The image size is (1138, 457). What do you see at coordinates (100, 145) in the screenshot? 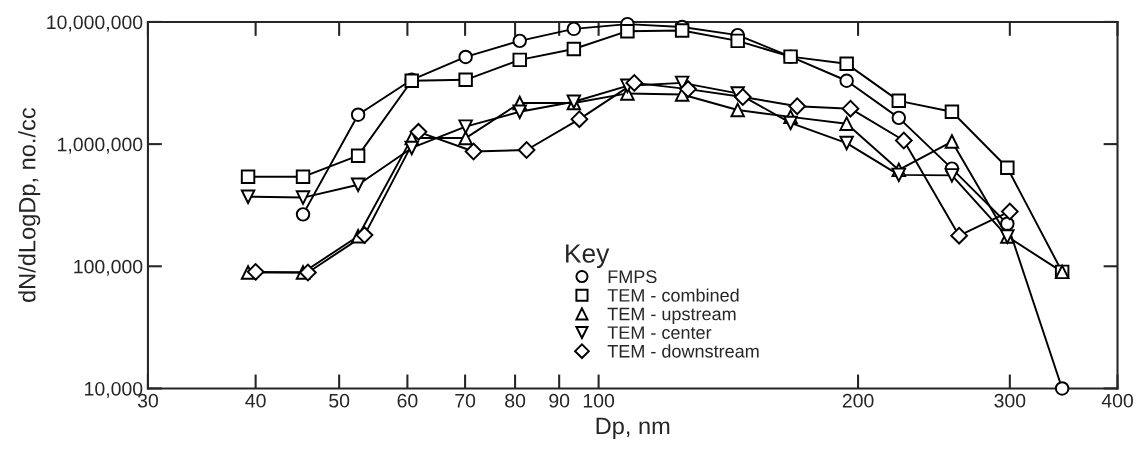
I see `y-tick-label: 1,000,000` at bounding box center [100, 145].